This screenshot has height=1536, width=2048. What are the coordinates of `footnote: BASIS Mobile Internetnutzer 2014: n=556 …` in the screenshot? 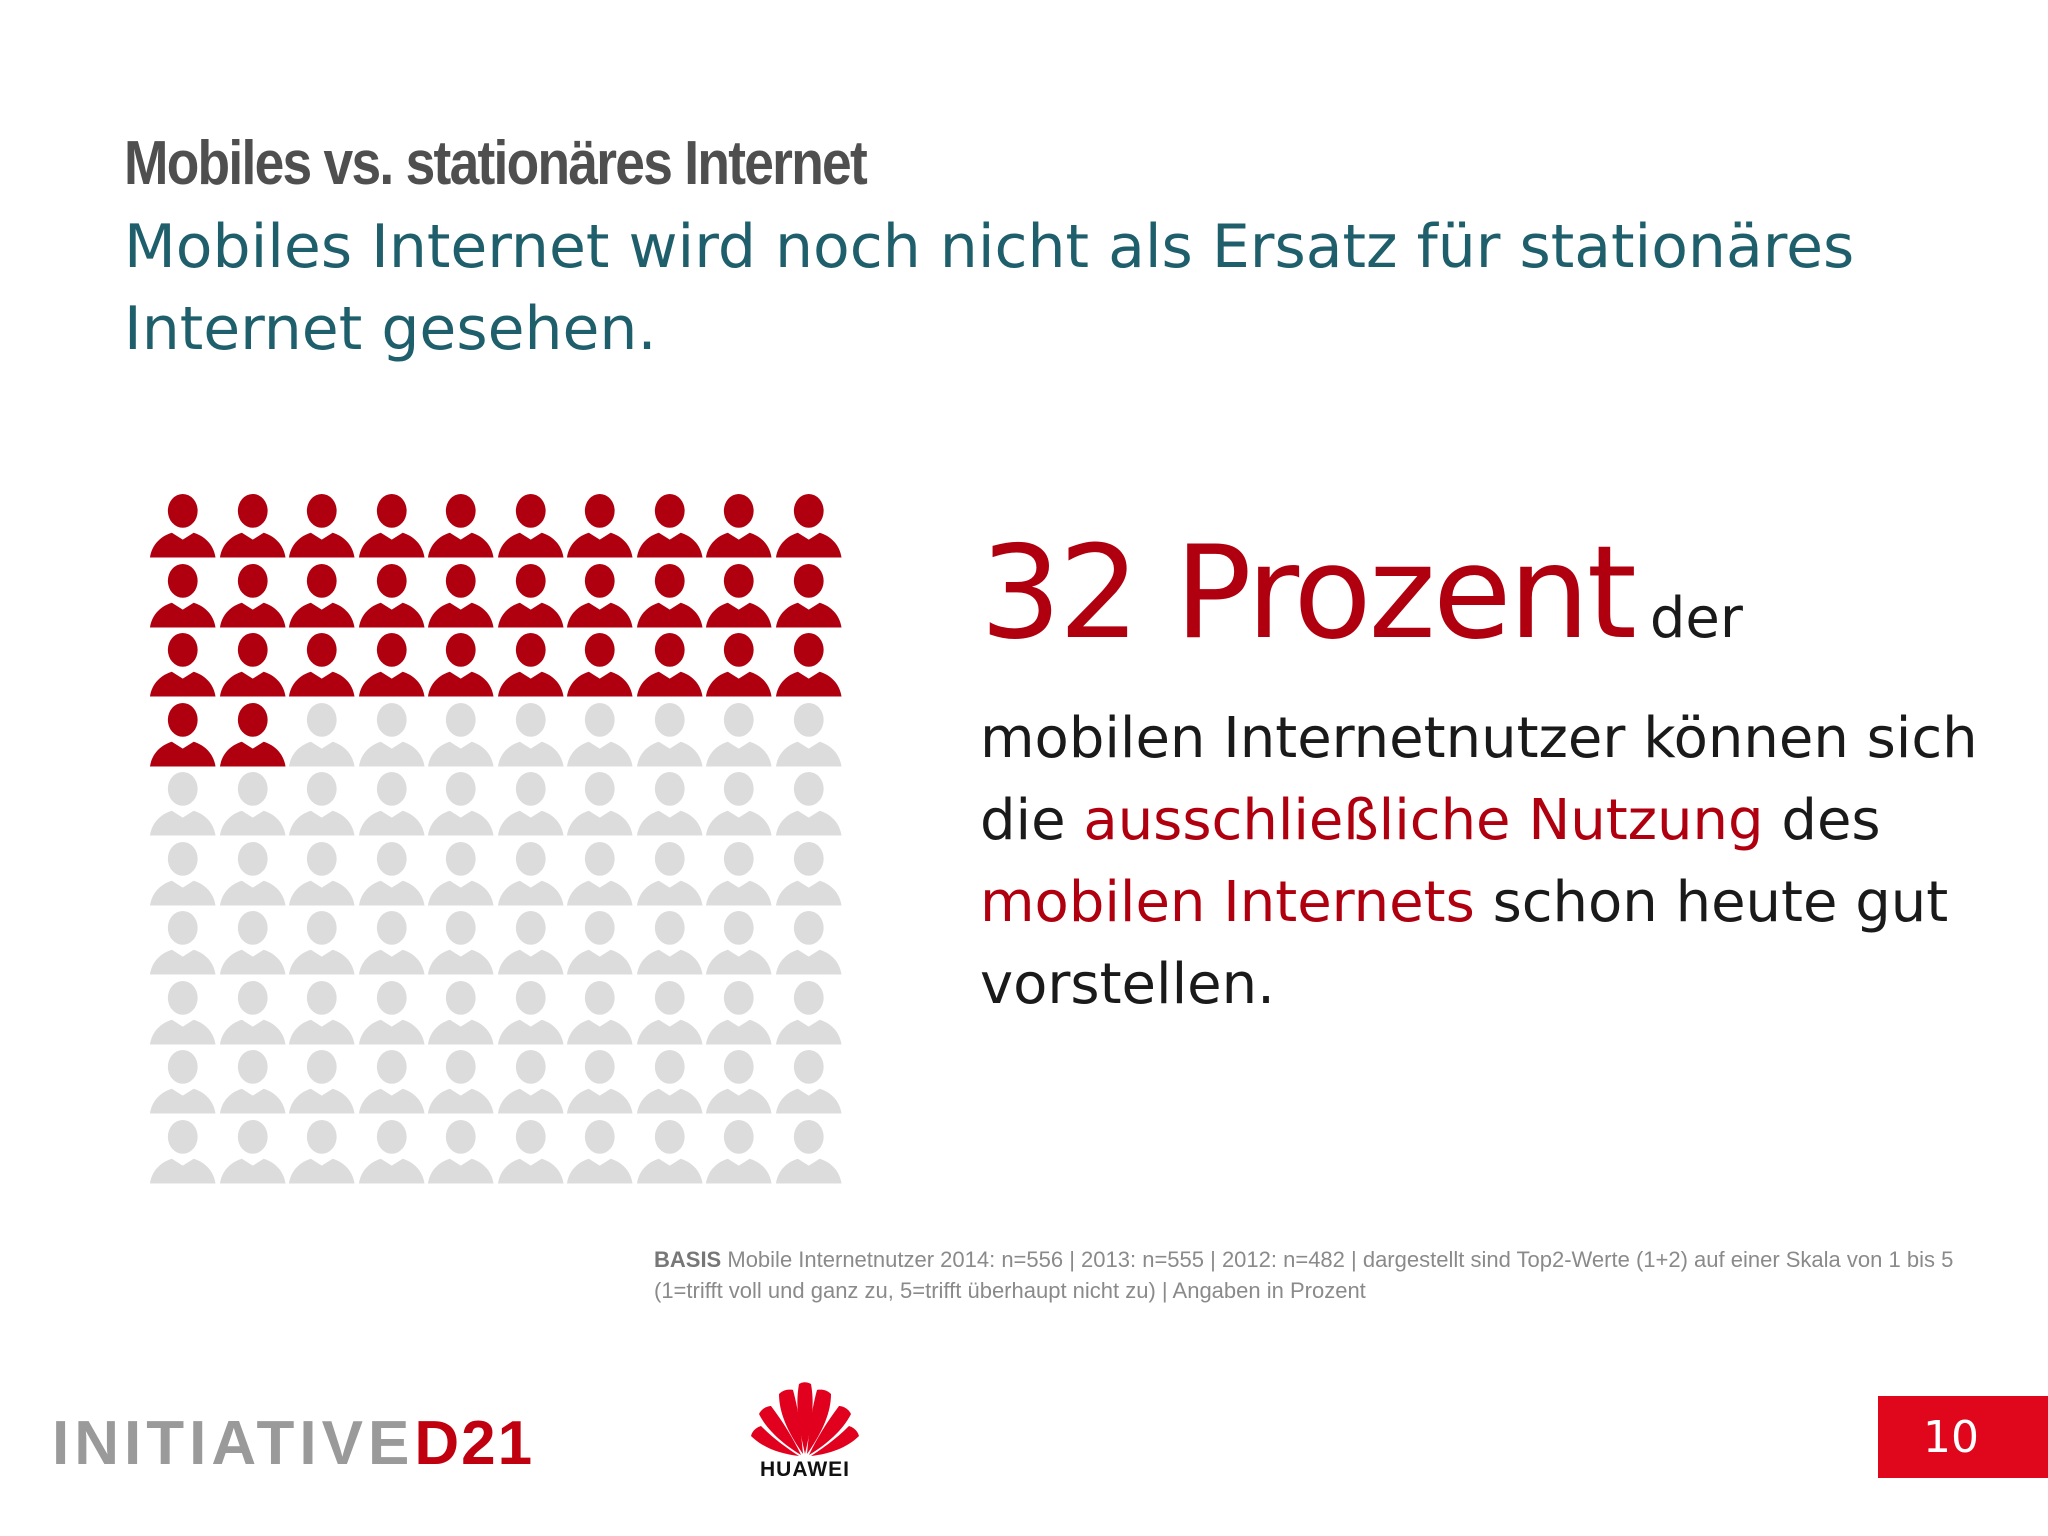 It's located at (1304, 1275).